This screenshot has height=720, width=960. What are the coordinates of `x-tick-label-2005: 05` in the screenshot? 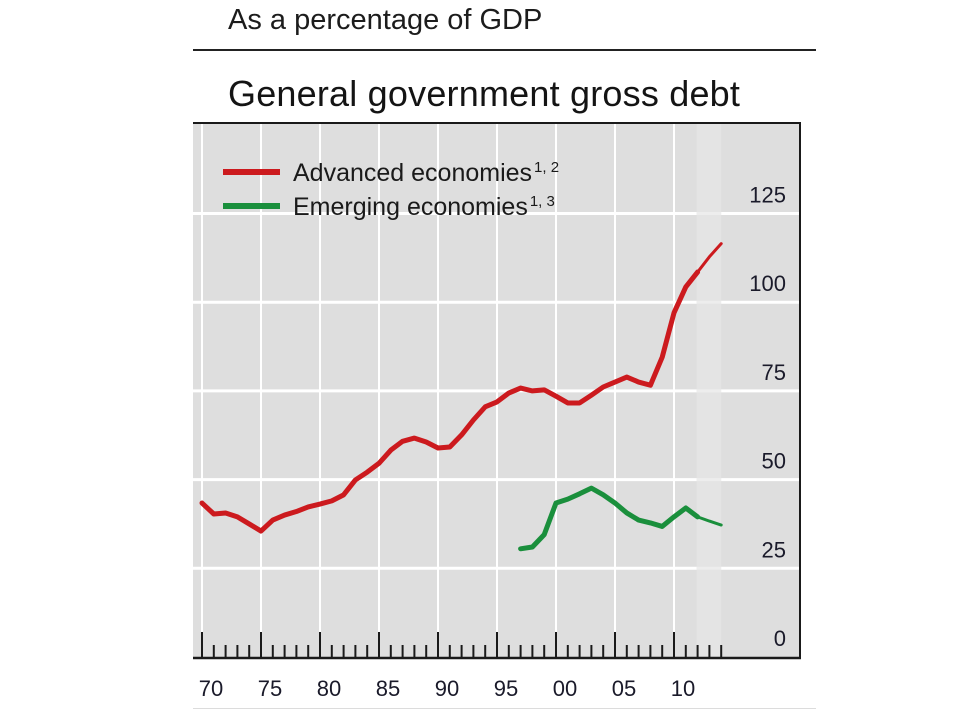 It's located at (624, 688).